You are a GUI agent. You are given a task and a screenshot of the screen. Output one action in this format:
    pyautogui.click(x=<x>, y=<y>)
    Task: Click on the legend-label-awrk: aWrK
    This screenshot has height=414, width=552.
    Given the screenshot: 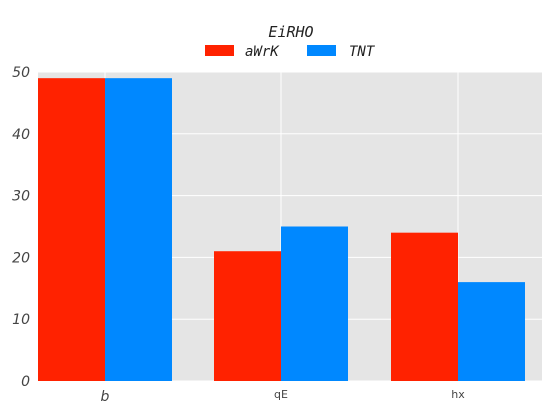 What is the action you would take?
    pyautogui.click(x=262, y=52)
    